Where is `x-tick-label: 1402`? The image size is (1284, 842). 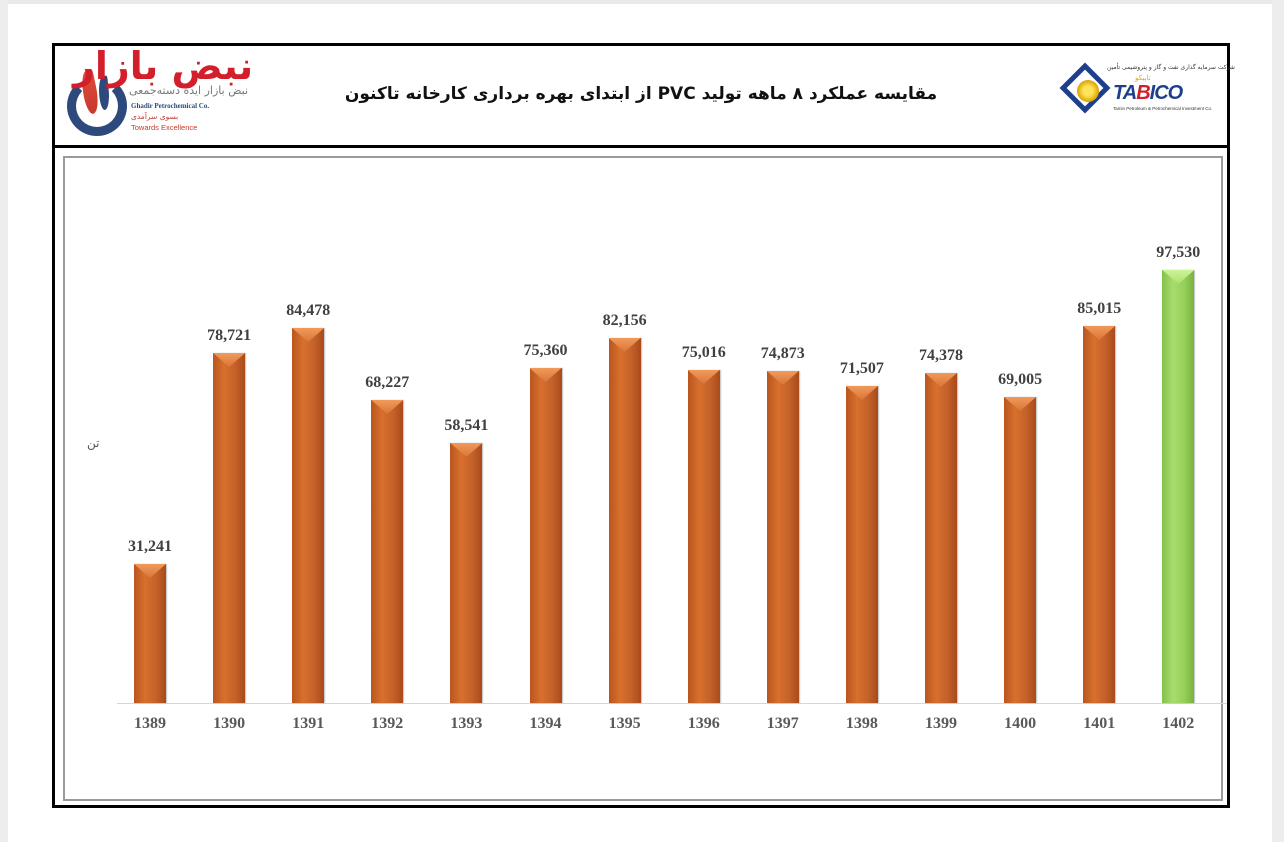 x-tick-label: 1402 is located at coordinates (1178, 723).